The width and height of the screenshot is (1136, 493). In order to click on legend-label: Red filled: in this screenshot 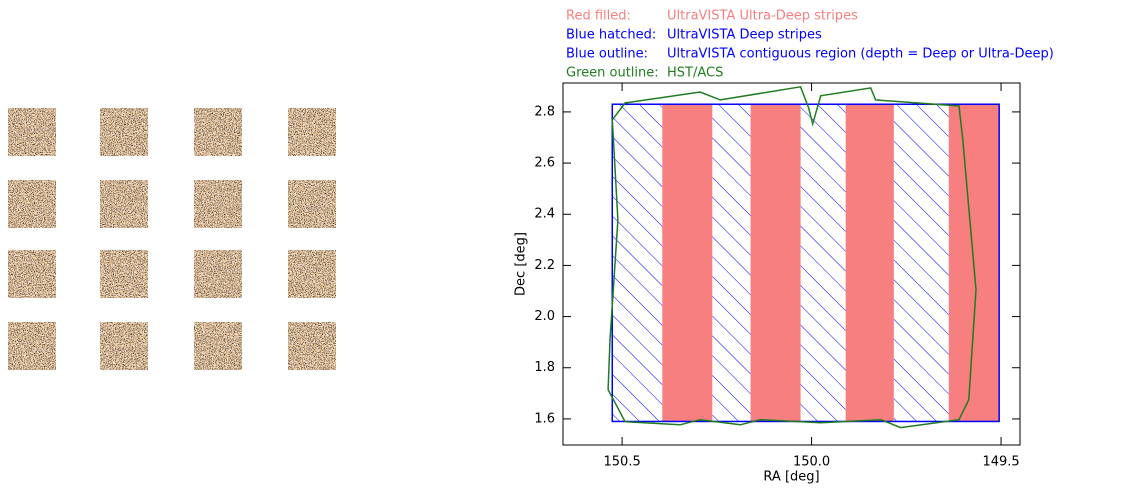, I will do `click(598, 16)`.